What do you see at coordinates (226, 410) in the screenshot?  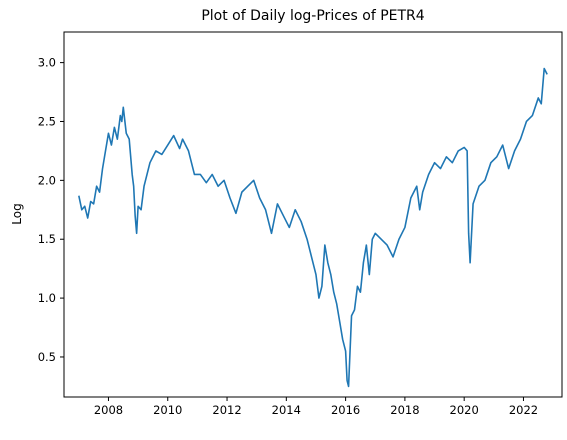 I see `x-tick-label: 2012` at bounding box center [226, 410].